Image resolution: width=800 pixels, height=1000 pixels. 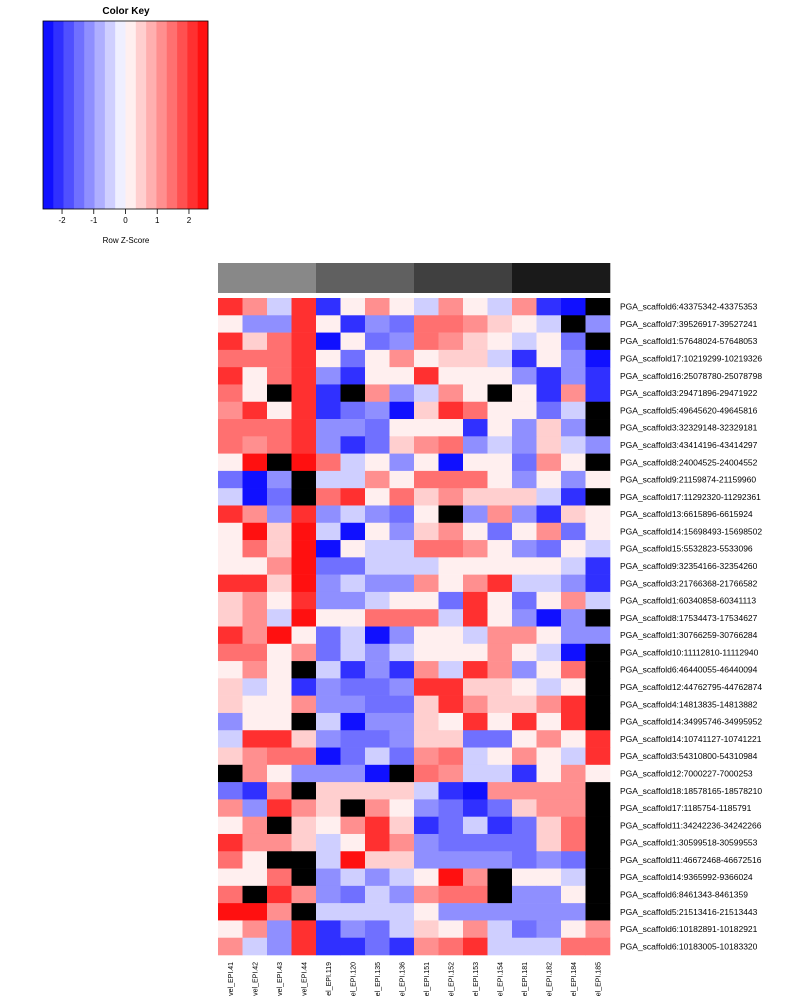 What do you see at coordinates (686, 877) in the screenshot?
I see `row-label: PGA_scaffold14:9365992-9366024` at bounding box center [686, 877].